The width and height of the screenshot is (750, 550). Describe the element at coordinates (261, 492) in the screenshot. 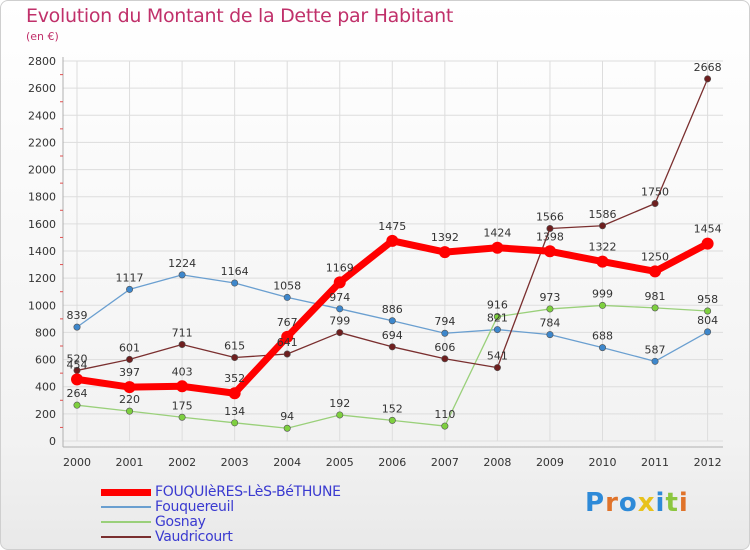

I see `legend-item: FOUQUIèRES-LèS-BéTHUNE` at that location.